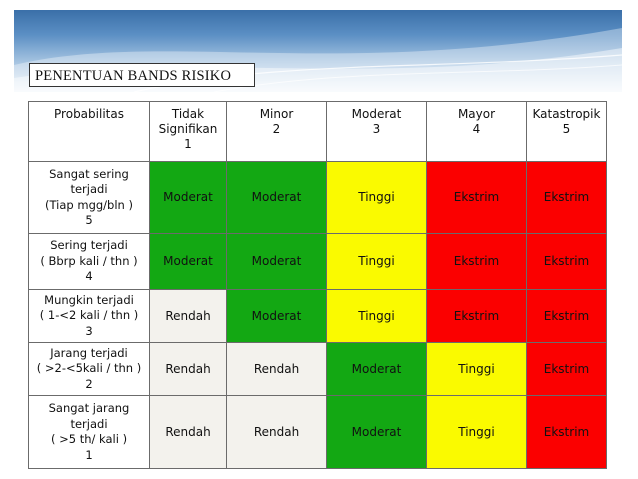  I want to click on header-impact-text: 3, so click(376, 129).